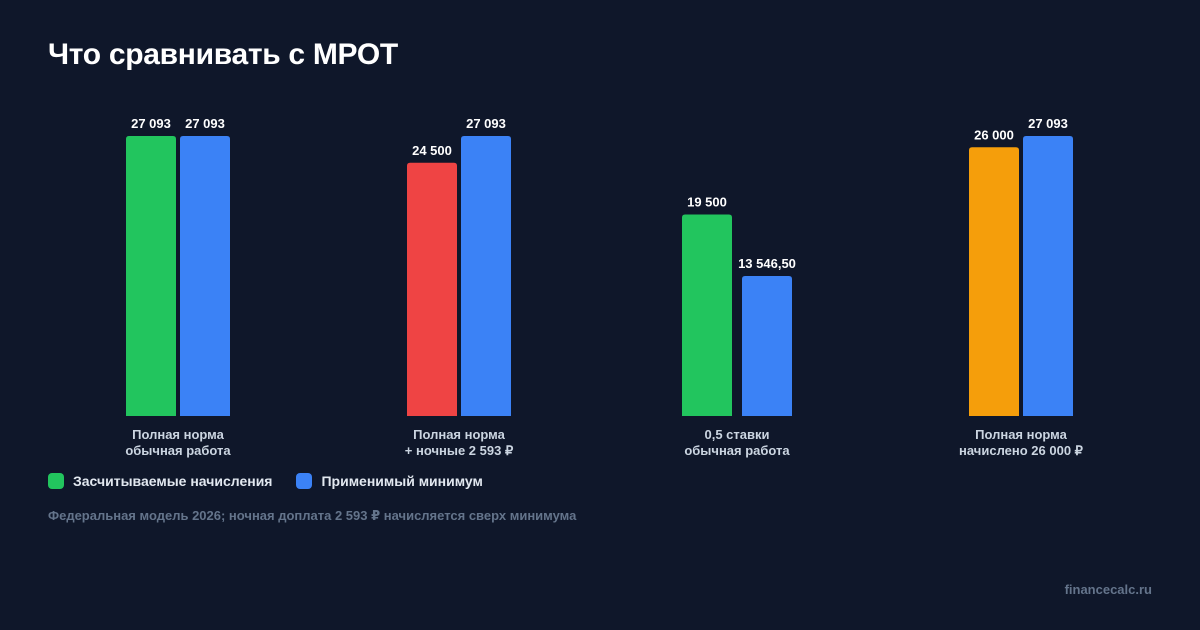 The width and height of the screenshot is (1200, 630). What do you see at coordinates (173, 481) in the screenshot?
I see `legend-label-credited: Засчитываемые начисления` at bounding box center [173, 481].